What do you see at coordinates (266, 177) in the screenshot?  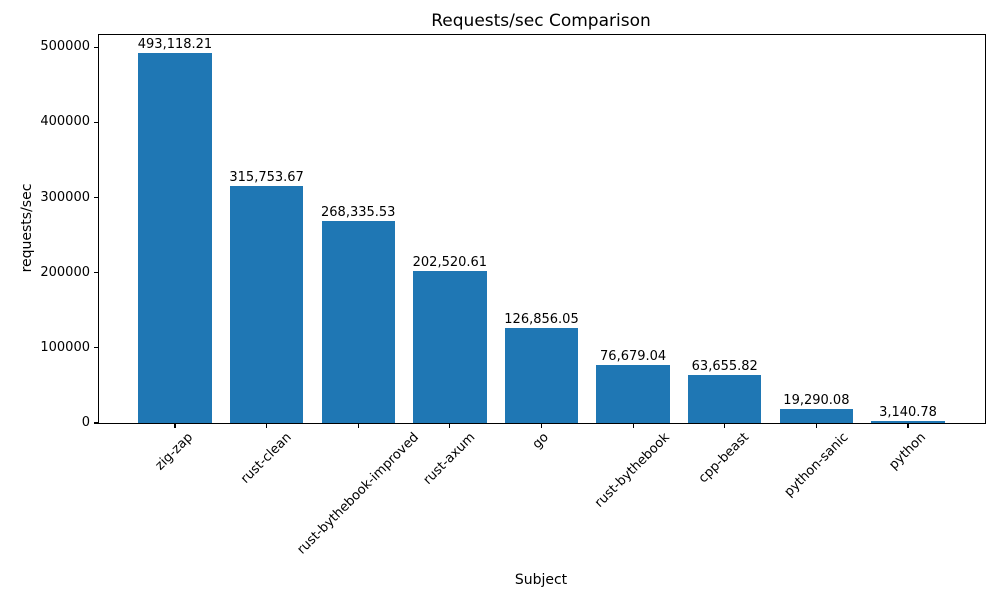 I see `bar-value-label: 315,753.67` at bounding box center [266, 177].